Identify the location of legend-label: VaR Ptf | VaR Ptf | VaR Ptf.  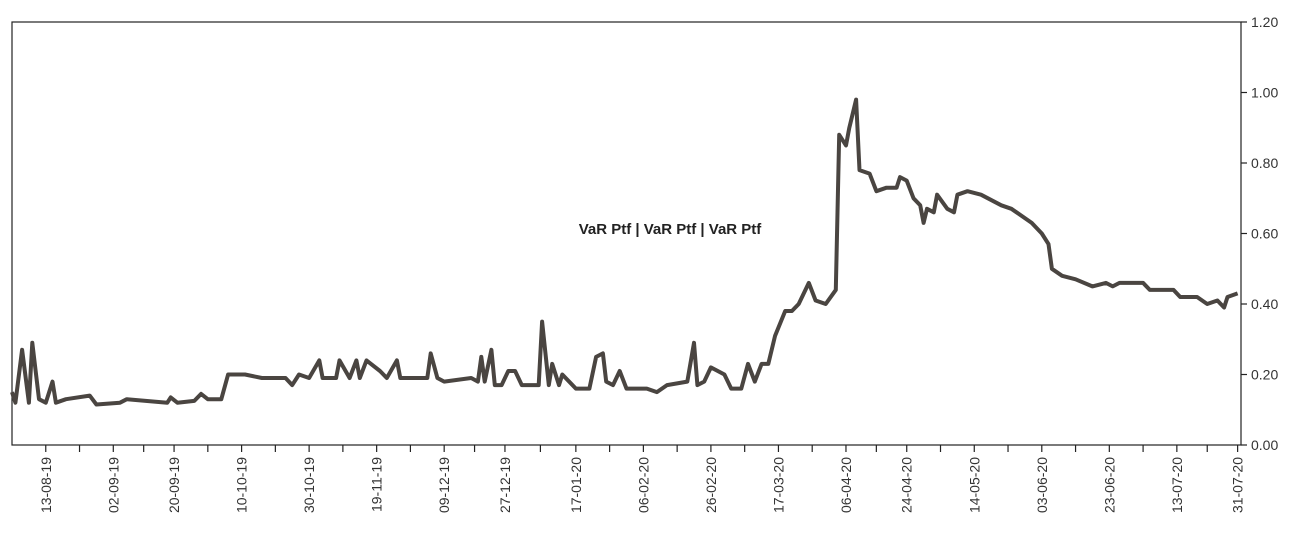
(671, 229).